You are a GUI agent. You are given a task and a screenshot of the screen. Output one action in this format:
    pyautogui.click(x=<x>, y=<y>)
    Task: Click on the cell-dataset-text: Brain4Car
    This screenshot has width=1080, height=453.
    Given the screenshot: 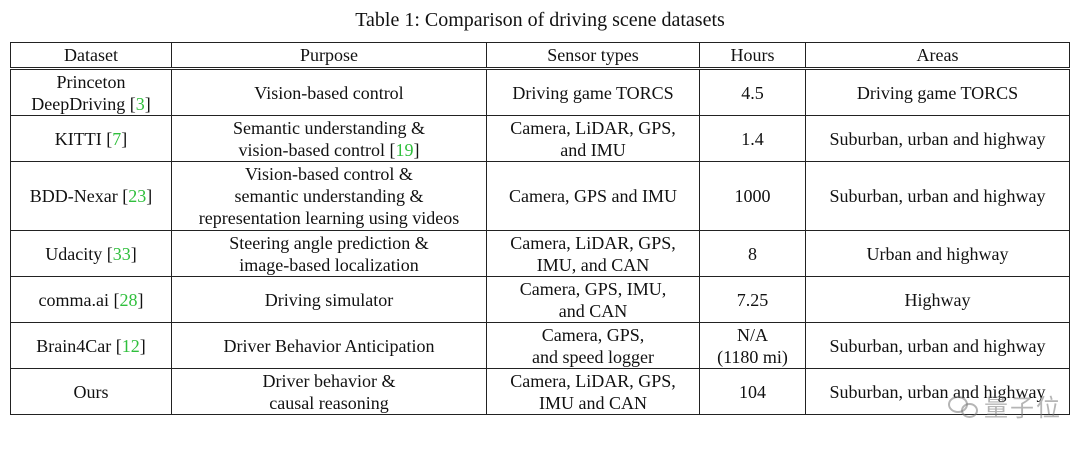 What is the action you would take?
    pyautogui.click(x=74, y=345)
    